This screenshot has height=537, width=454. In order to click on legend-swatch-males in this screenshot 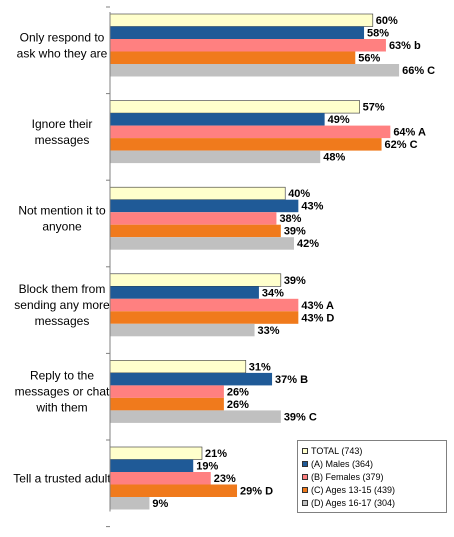, I will do `click(305, 463)`.